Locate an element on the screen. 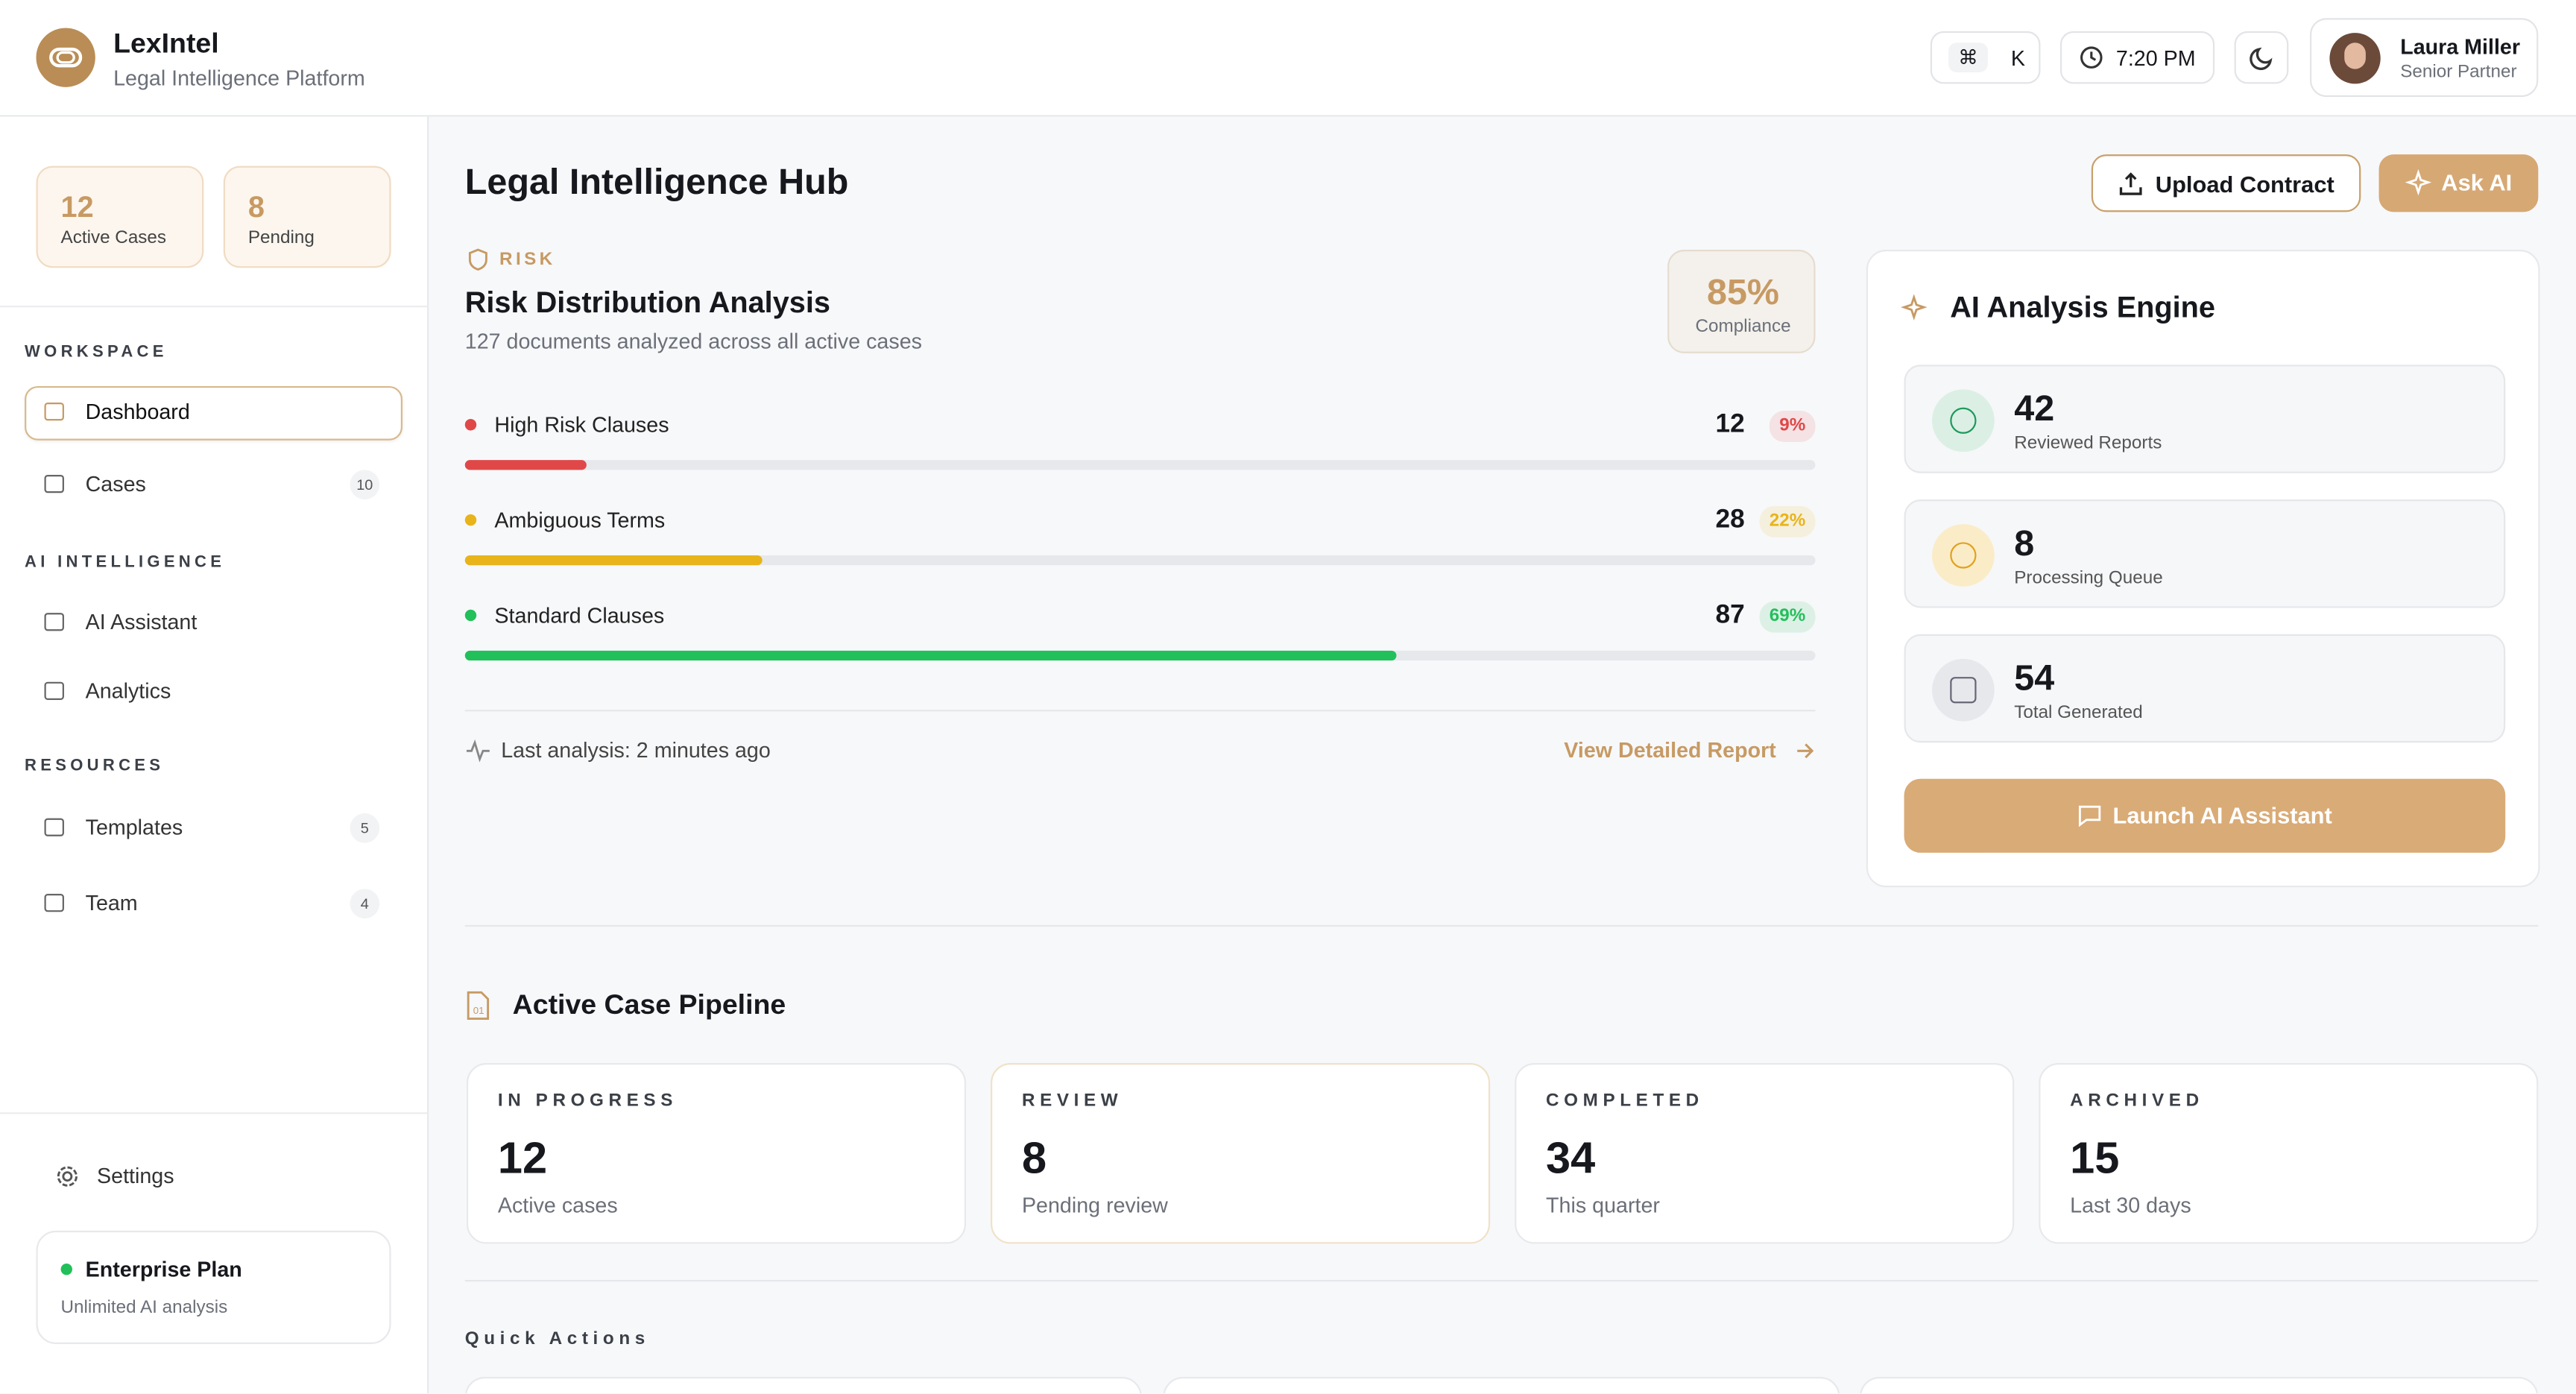 The width and height of the screenshot is (2576, 1394). upload-button: Upload Contract is located at coordinates (2226, 183).